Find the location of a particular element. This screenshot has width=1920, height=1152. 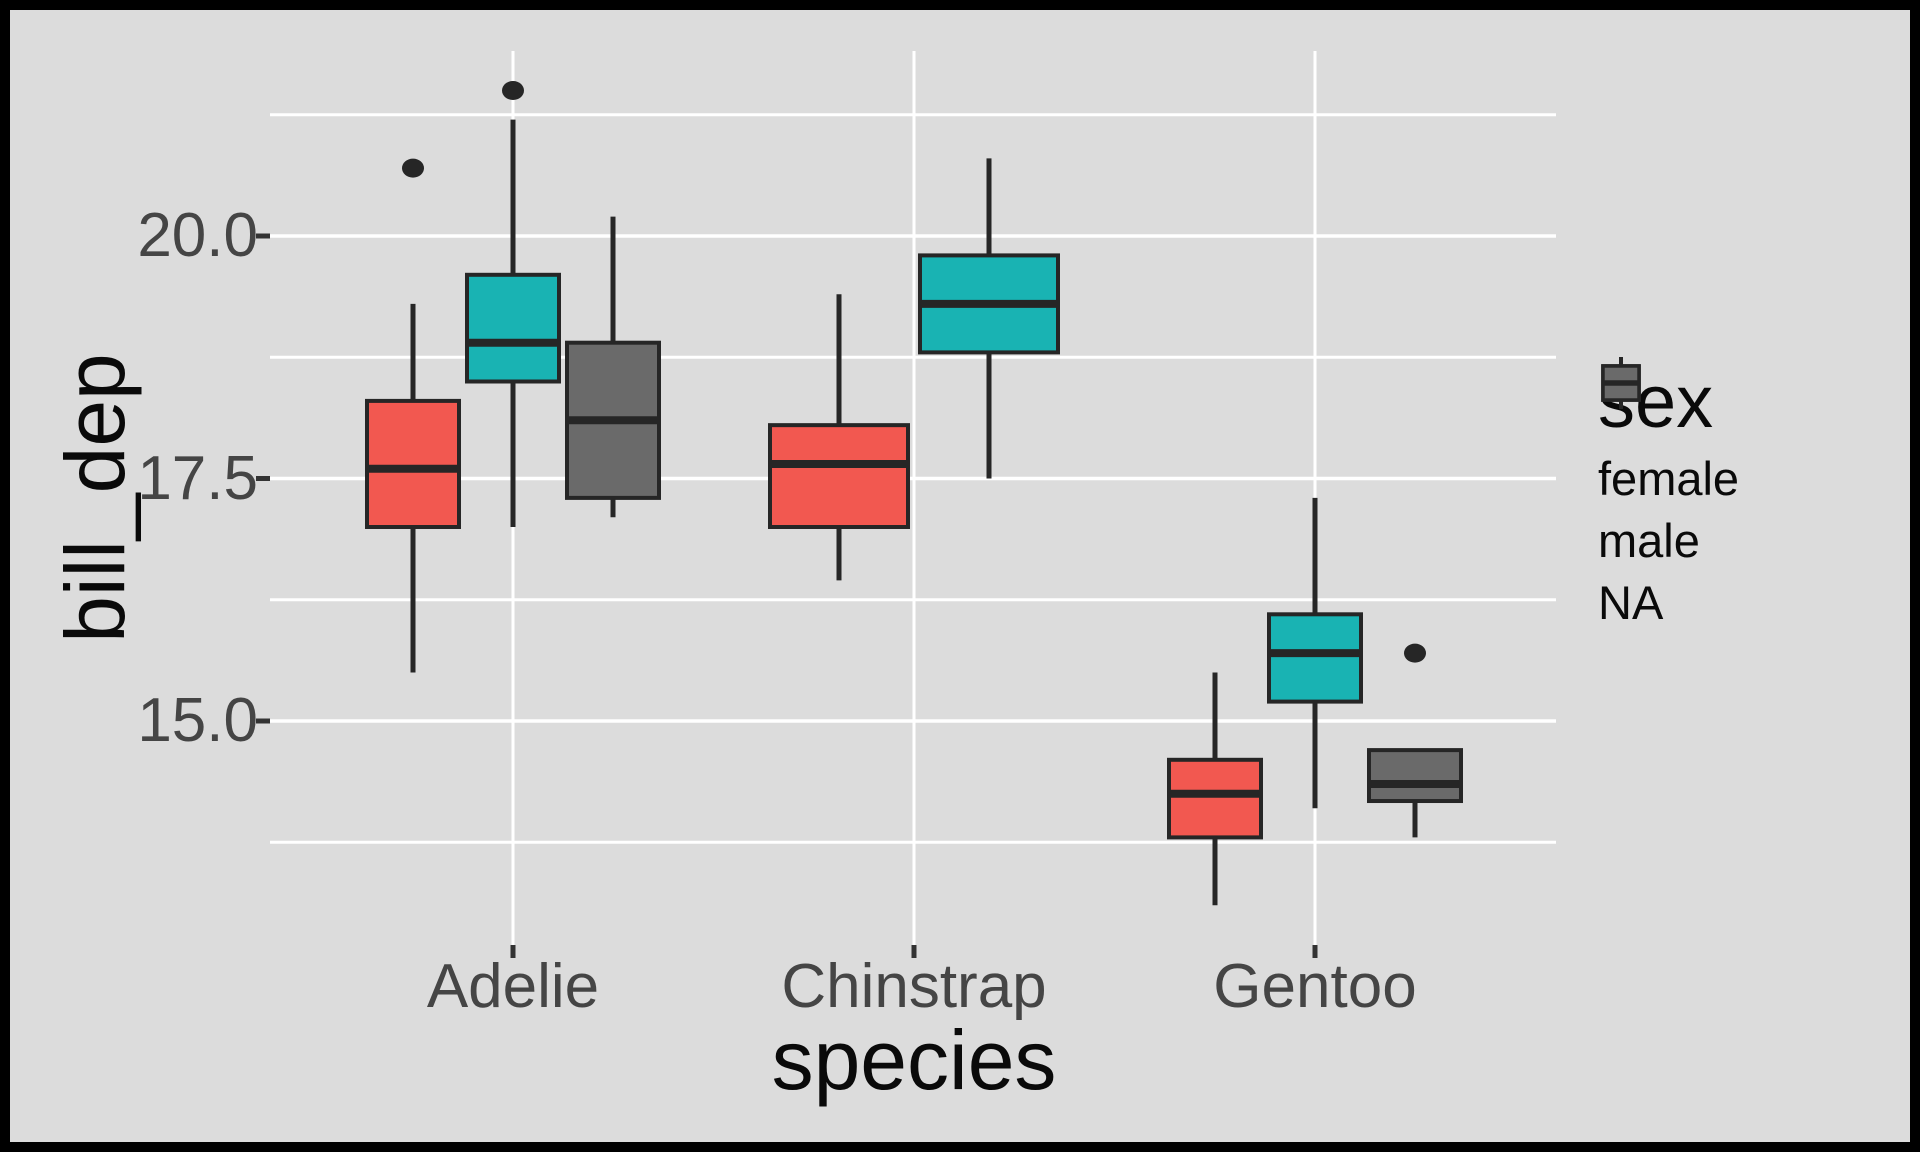

y-tick-label-20.0: 20.0 is located at coordinates (197, 235).